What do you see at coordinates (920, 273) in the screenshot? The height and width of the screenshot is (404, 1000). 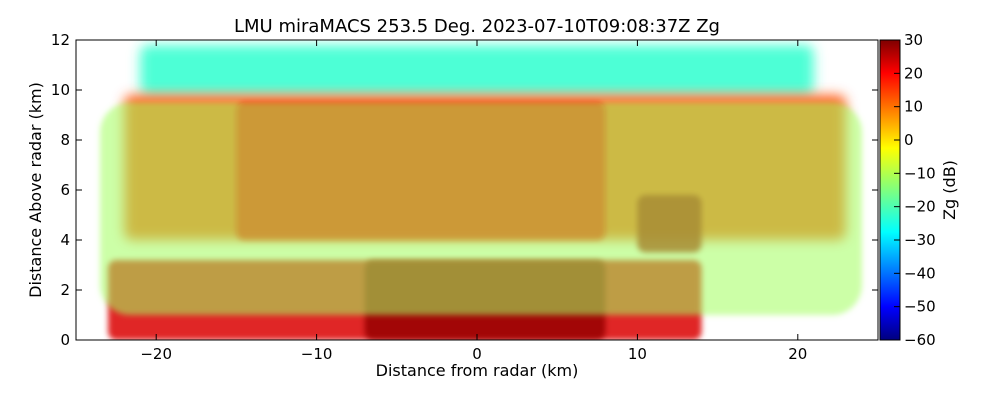 I see `colorbar-tick-label: −40` at bounding box center [920, 273].